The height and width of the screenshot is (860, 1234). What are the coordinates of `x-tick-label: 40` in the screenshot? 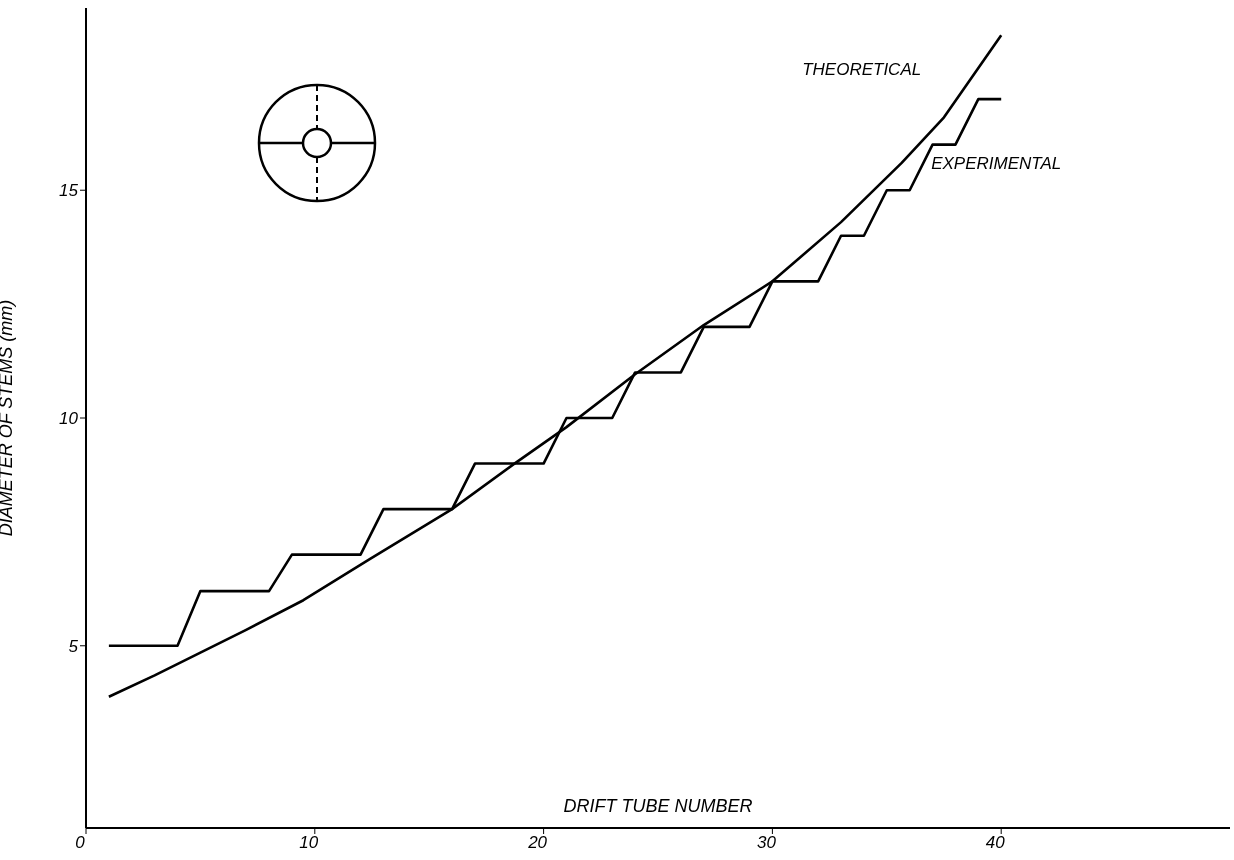 It's located at (995, 843).